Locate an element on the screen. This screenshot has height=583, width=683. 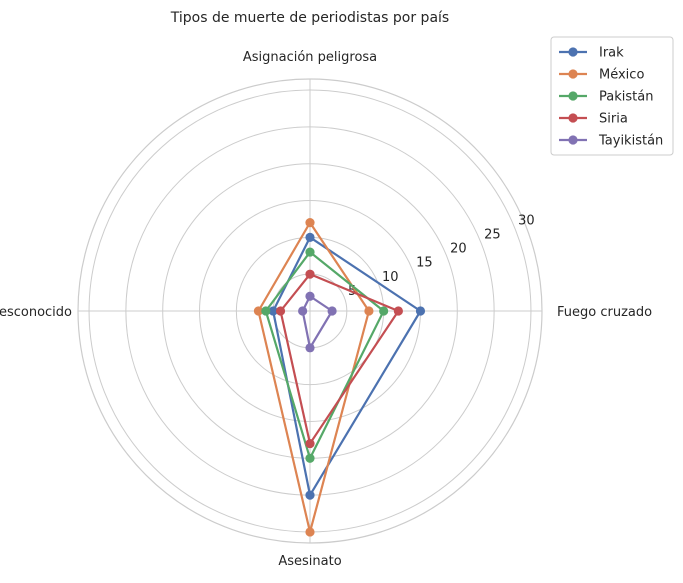
legend: Irak México Pakistán Siria Tayikistán is located at coordinates (612, 96).